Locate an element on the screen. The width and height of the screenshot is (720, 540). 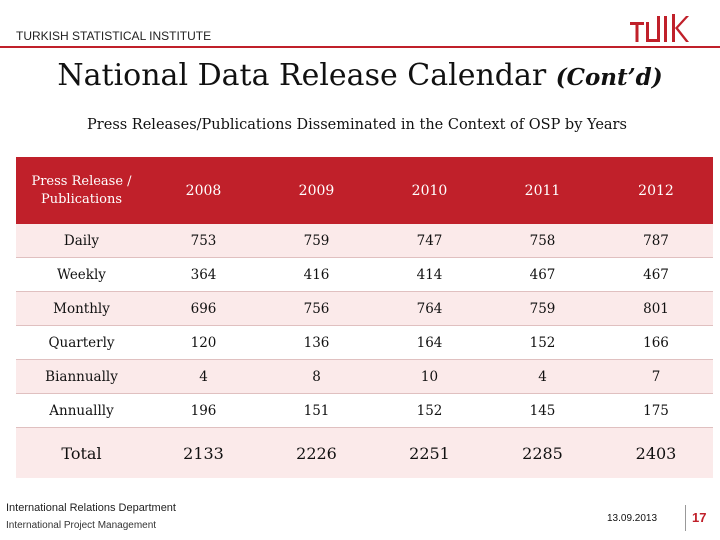
column-header-year: 2012 is located at coordinates (656, 190).